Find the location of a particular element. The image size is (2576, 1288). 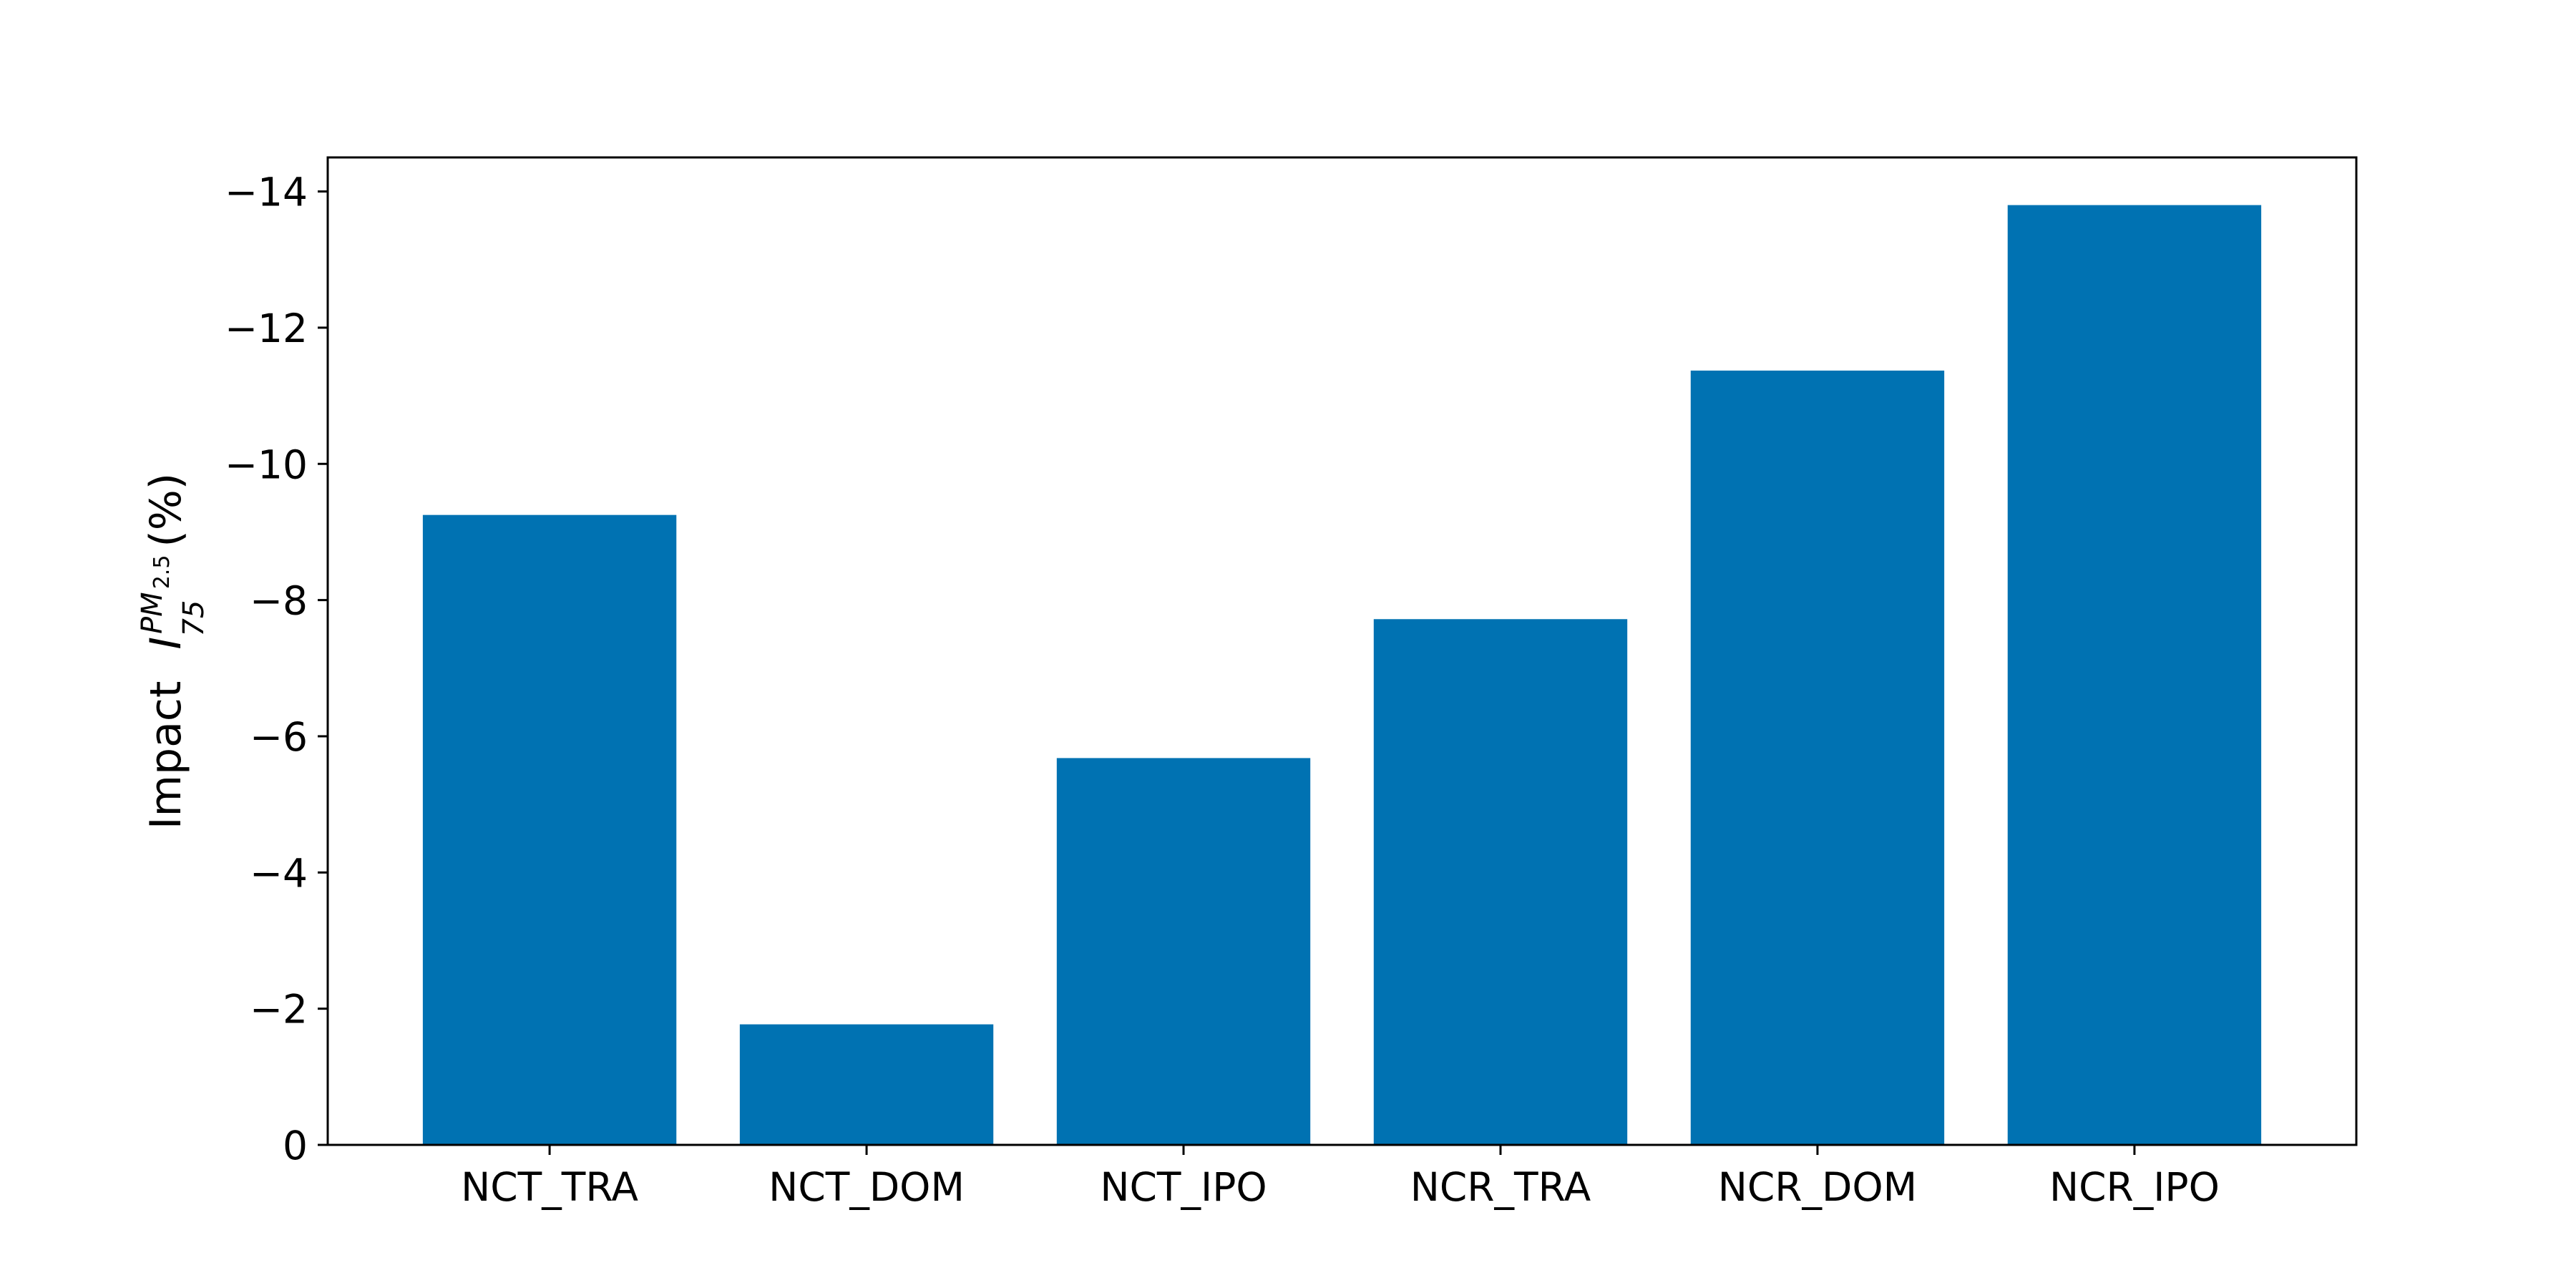

y-axis: 0 −2 −4 −6 −8 −10 −12 −14 is located at coordinates (276, 669).